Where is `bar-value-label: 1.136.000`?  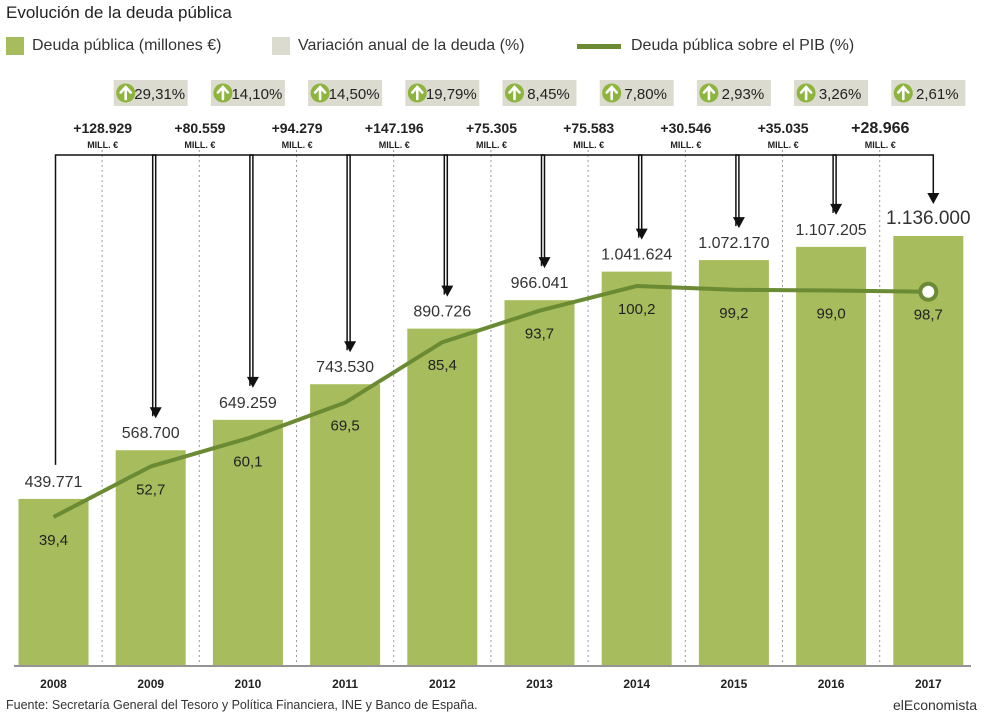 bar-value-label: 1.136.000 is located at coordinates (928, 218).